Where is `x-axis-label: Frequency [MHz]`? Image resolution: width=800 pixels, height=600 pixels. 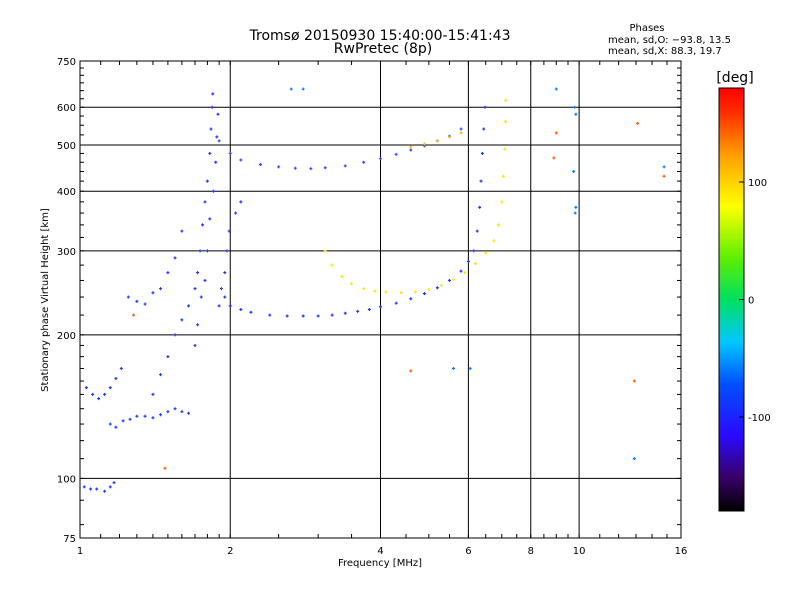 x-axis-label: Frequency [MHz] is located at coordinates (380, 563).